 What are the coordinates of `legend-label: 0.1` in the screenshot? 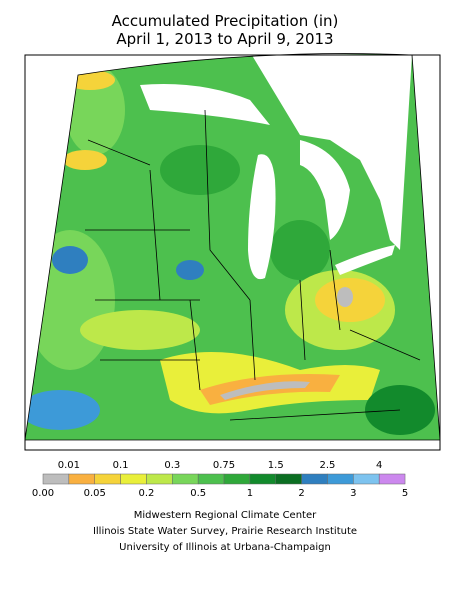 It's located at (121, 465).